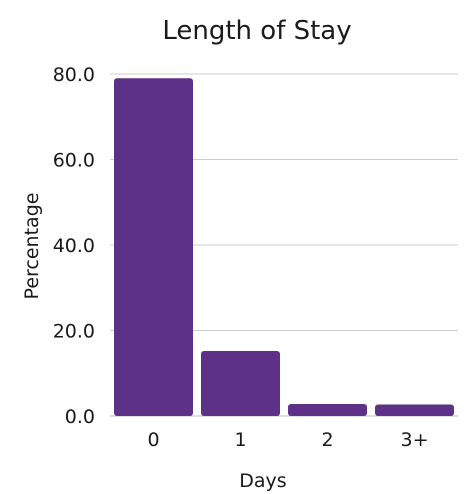  I want to click on y-axis-ticks: 0.0 20.0 40.0 60.0 80.0, so click(74, 246).